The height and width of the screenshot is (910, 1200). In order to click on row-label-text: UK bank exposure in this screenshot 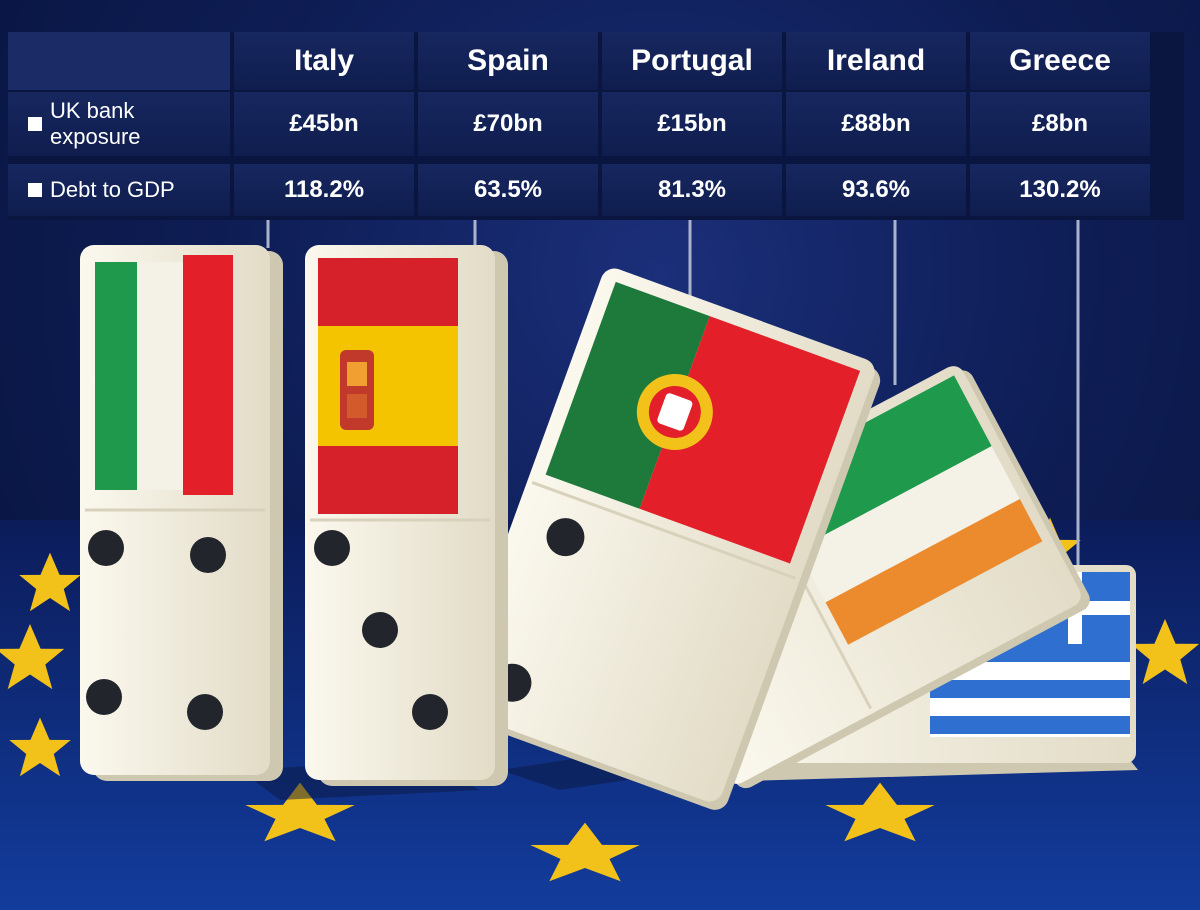, I will do `click(95, 123)`.